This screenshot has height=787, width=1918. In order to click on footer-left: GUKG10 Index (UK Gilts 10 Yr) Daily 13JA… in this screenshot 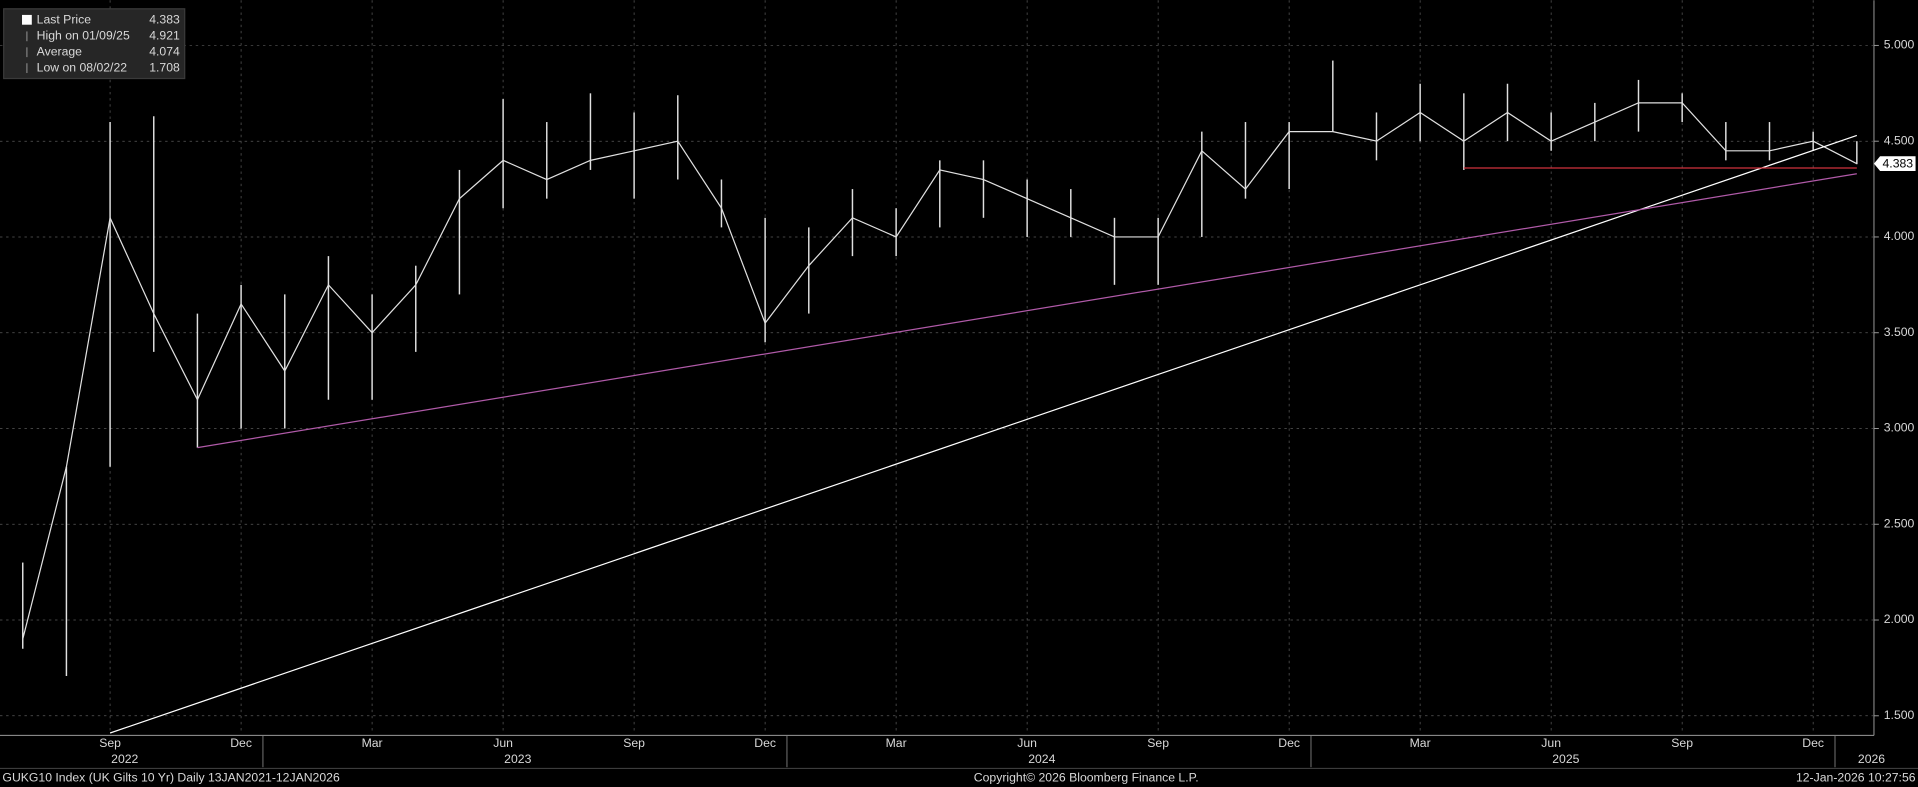, I will do `click(171, 777)`.